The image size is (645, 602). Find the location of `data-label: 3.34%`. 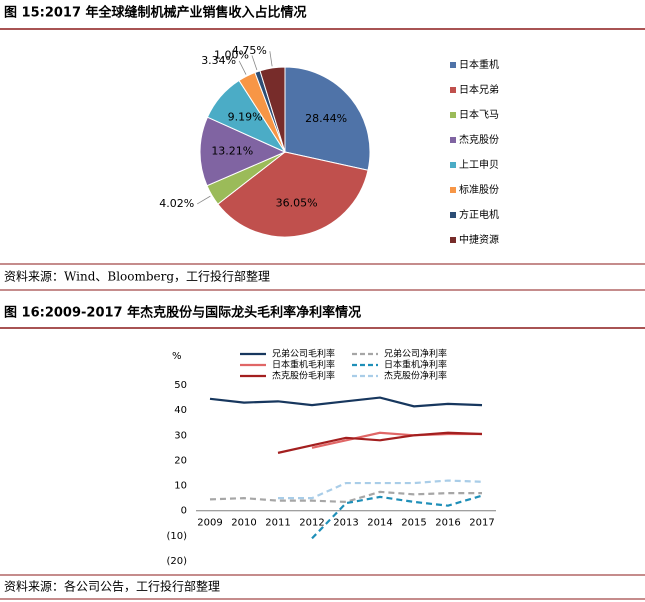

data-label: 3.34% is located at coordinates (218, 60).